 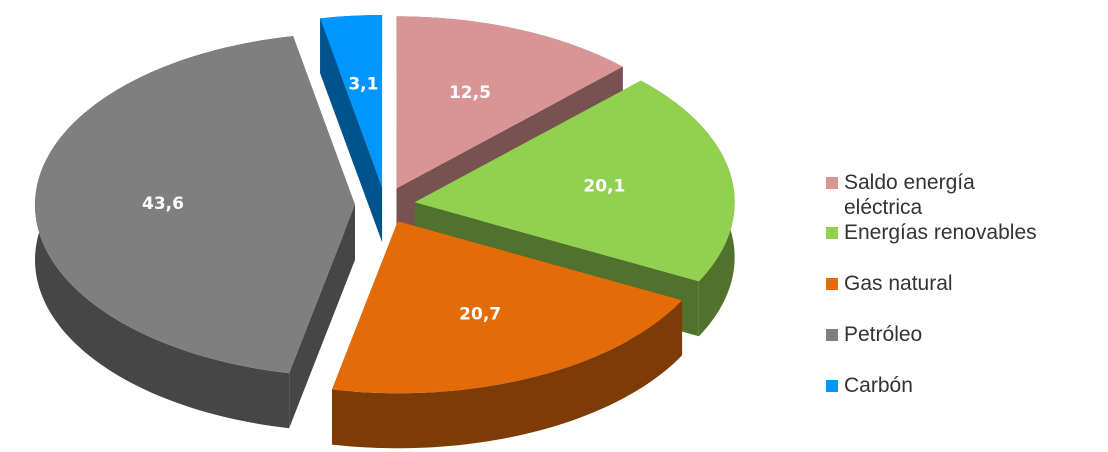 I want to click on legend-label: Carbón, so click(x=878, y=385).